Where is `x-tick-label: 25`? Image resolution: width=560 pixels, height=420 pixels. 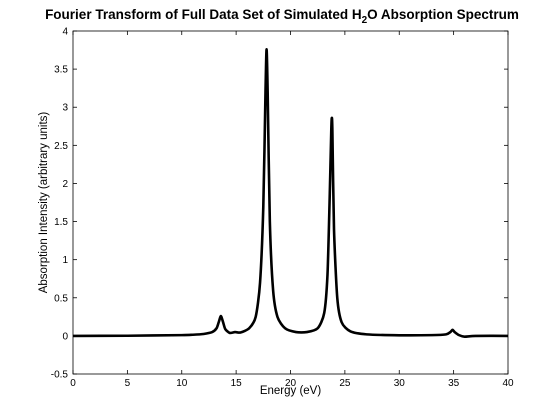 x-tick-label: 25 is located at coordinates (345, 383).